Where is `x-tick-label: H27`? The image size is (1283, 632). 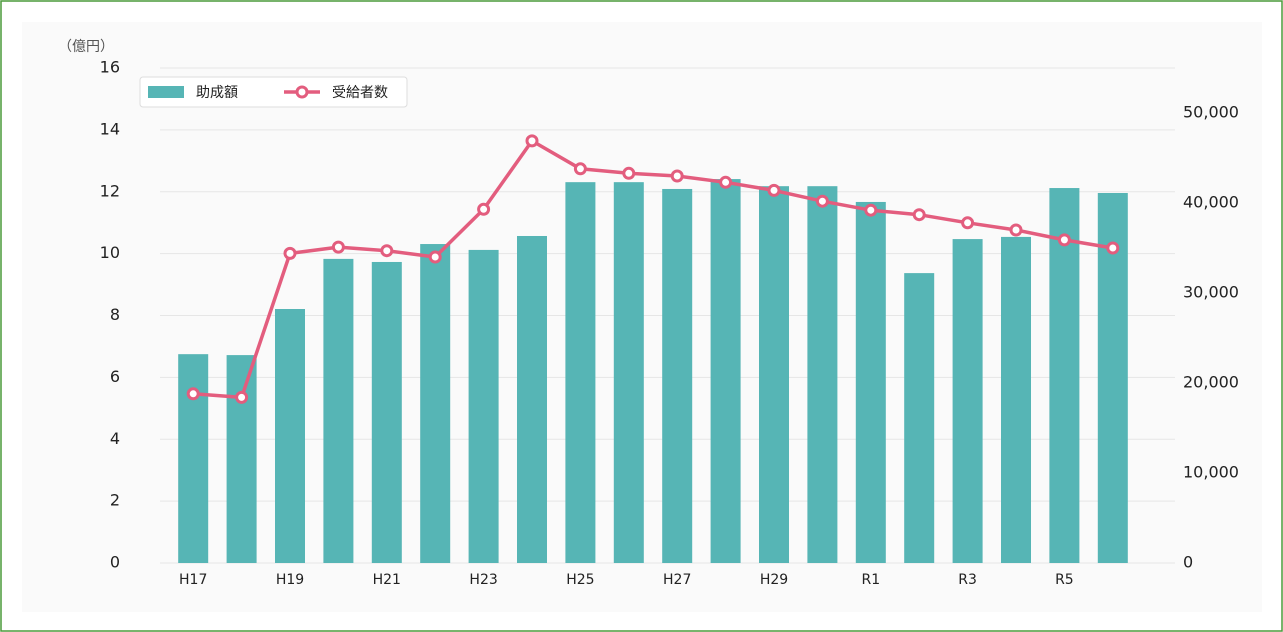 x-tick-label: H27 is located at coordinates (677, 580).